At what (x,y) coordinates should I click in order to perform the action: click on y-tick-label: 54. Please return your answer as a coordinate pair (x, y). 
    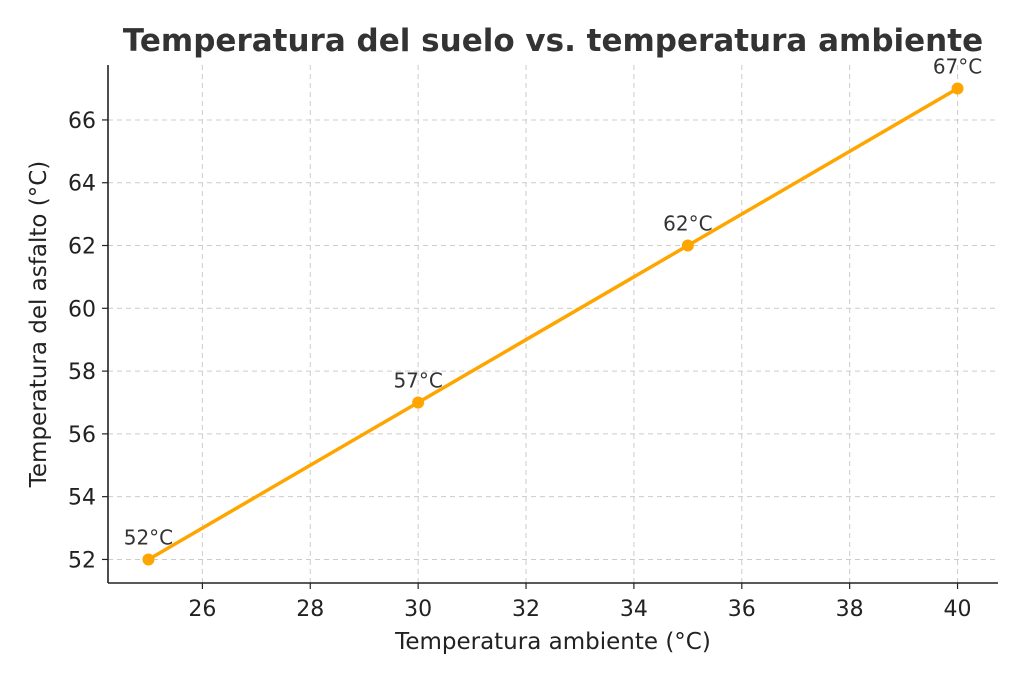
    Looking at the image, I should click on (82, 498).